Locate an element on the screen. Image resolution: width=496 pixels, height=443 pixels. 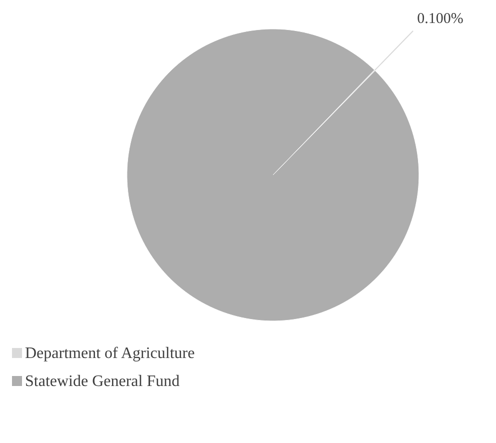
legend-label: Statewide General Fund is located at coordinates (102, 381).